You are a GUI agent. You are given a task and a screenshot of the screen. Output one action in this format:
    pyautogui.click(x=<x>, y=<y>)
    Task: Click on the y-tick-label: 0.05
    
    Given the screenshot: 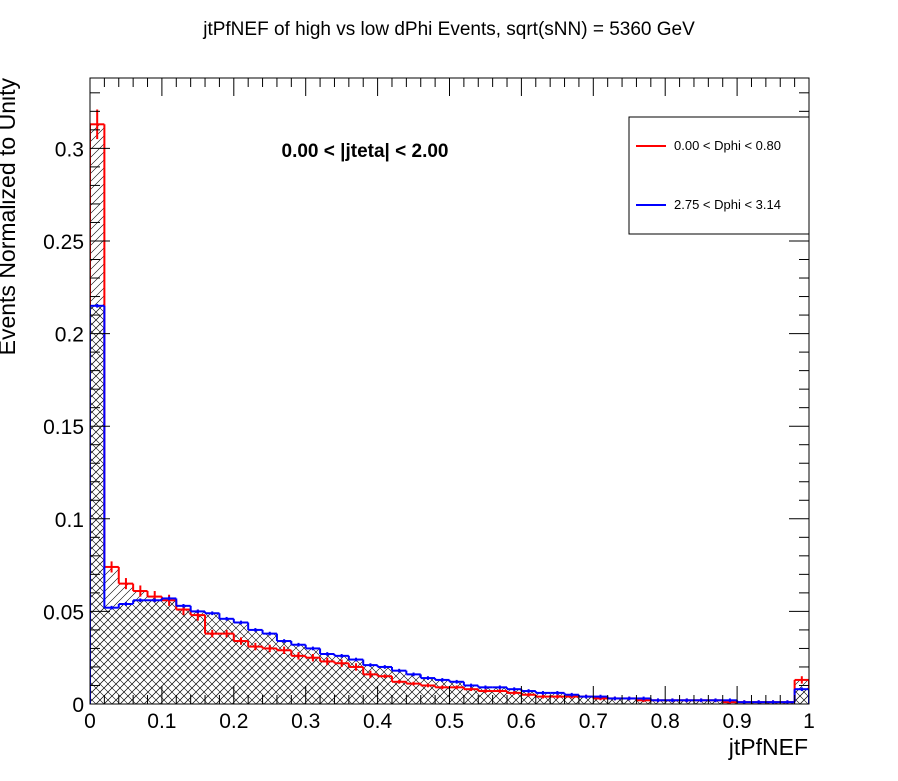 What is the action you would take?
    pyautogui.click(x=63, y=612)
    